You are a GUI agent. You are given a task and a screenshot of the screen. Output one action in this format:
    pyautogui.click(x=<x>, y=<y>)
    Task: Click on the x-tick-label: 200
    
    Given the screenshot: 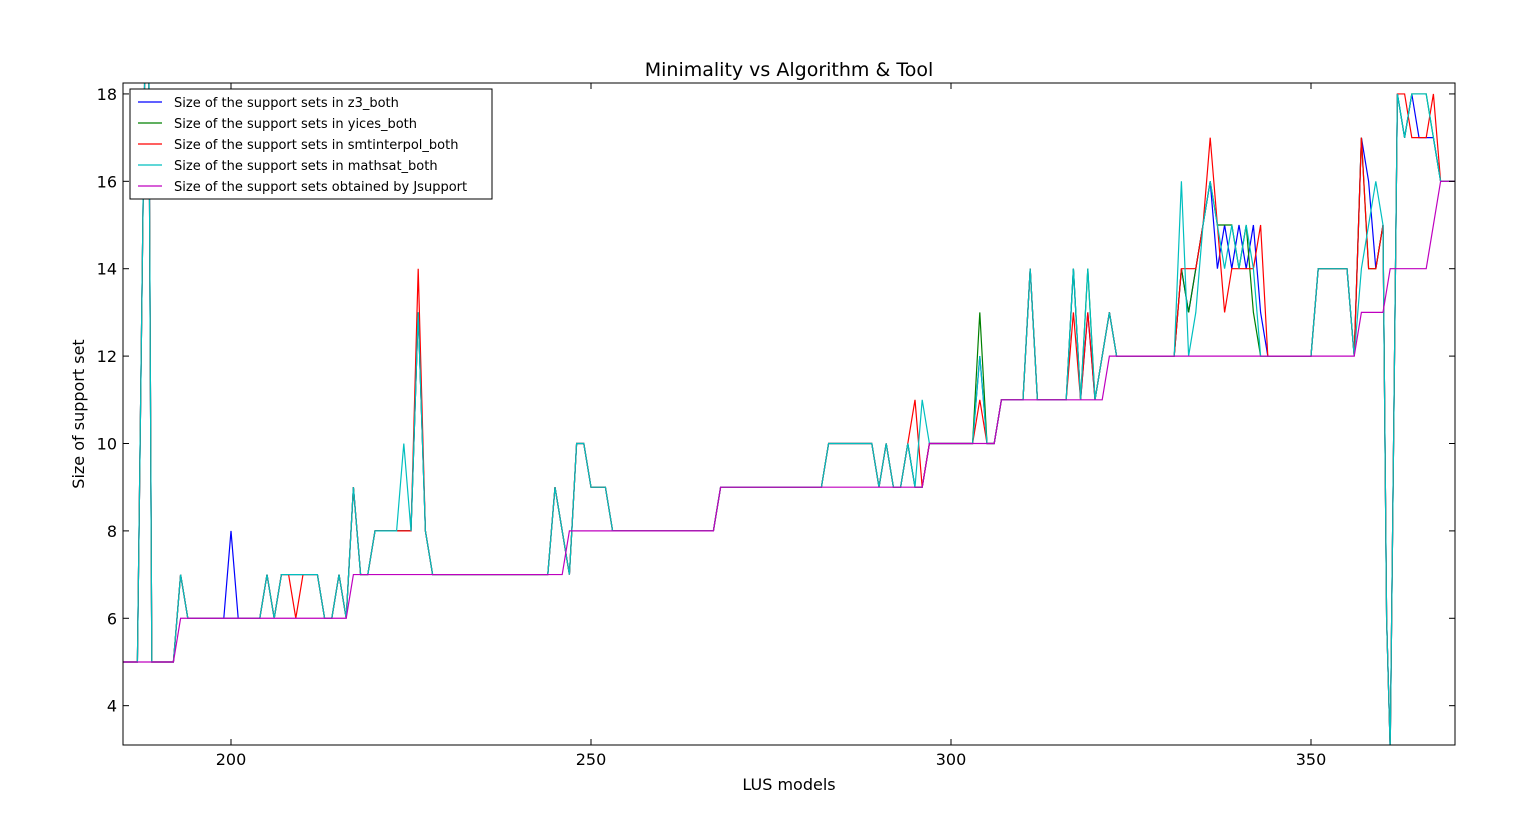 What is the action you would take?
    pyautogui.click(x=231, y=759)
    